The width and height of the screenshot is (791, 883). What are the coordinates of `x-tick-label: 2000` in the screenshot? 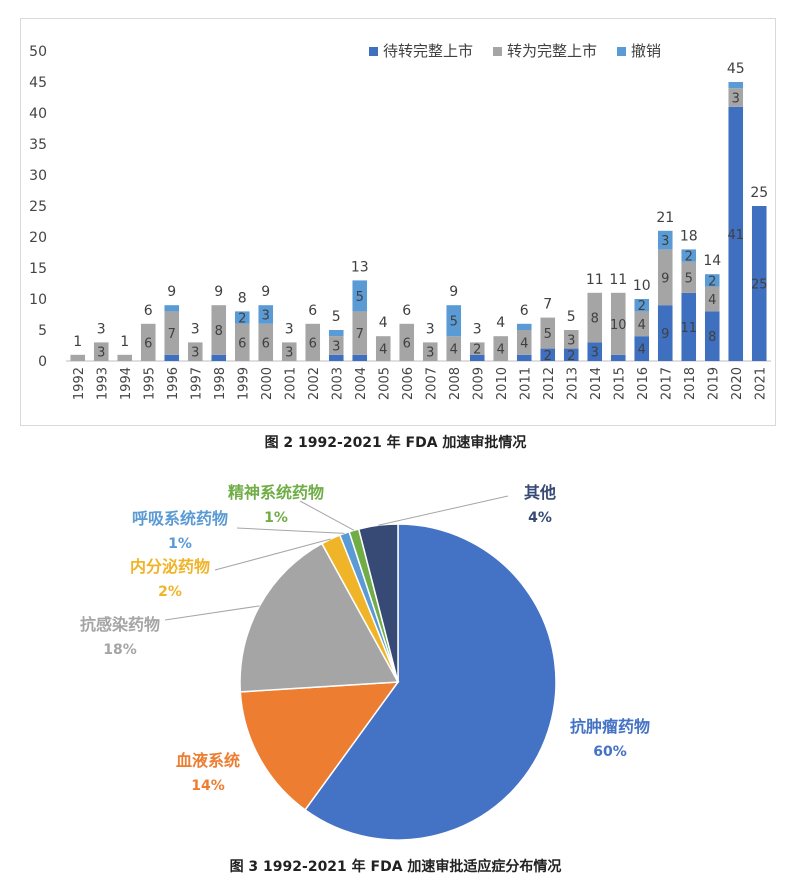 It's located at (267, 383).